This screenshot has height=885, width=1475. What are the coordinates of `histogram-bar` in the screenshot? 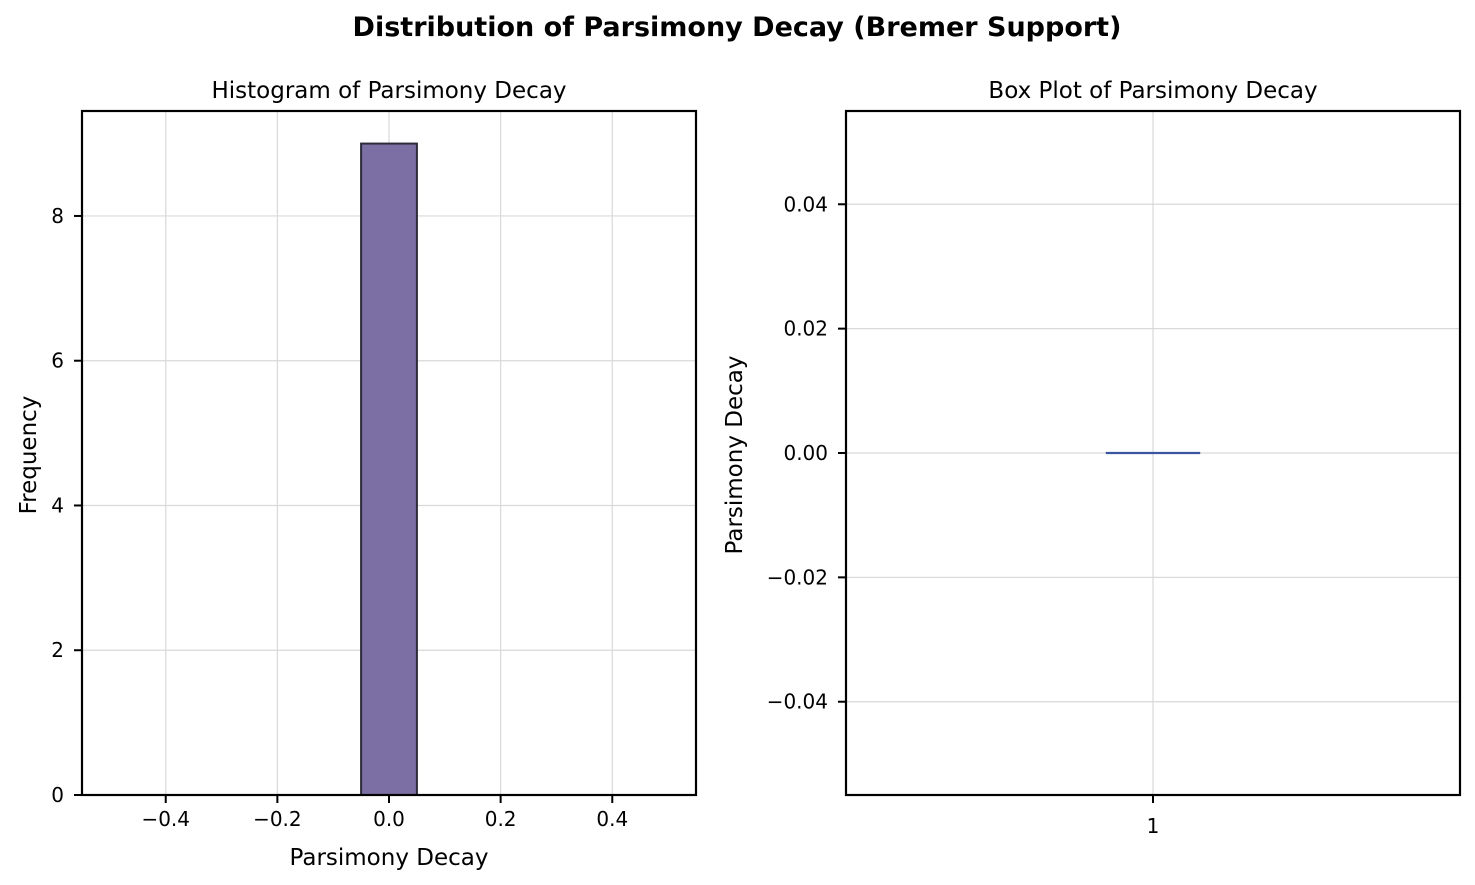 It's located at (389, 469).